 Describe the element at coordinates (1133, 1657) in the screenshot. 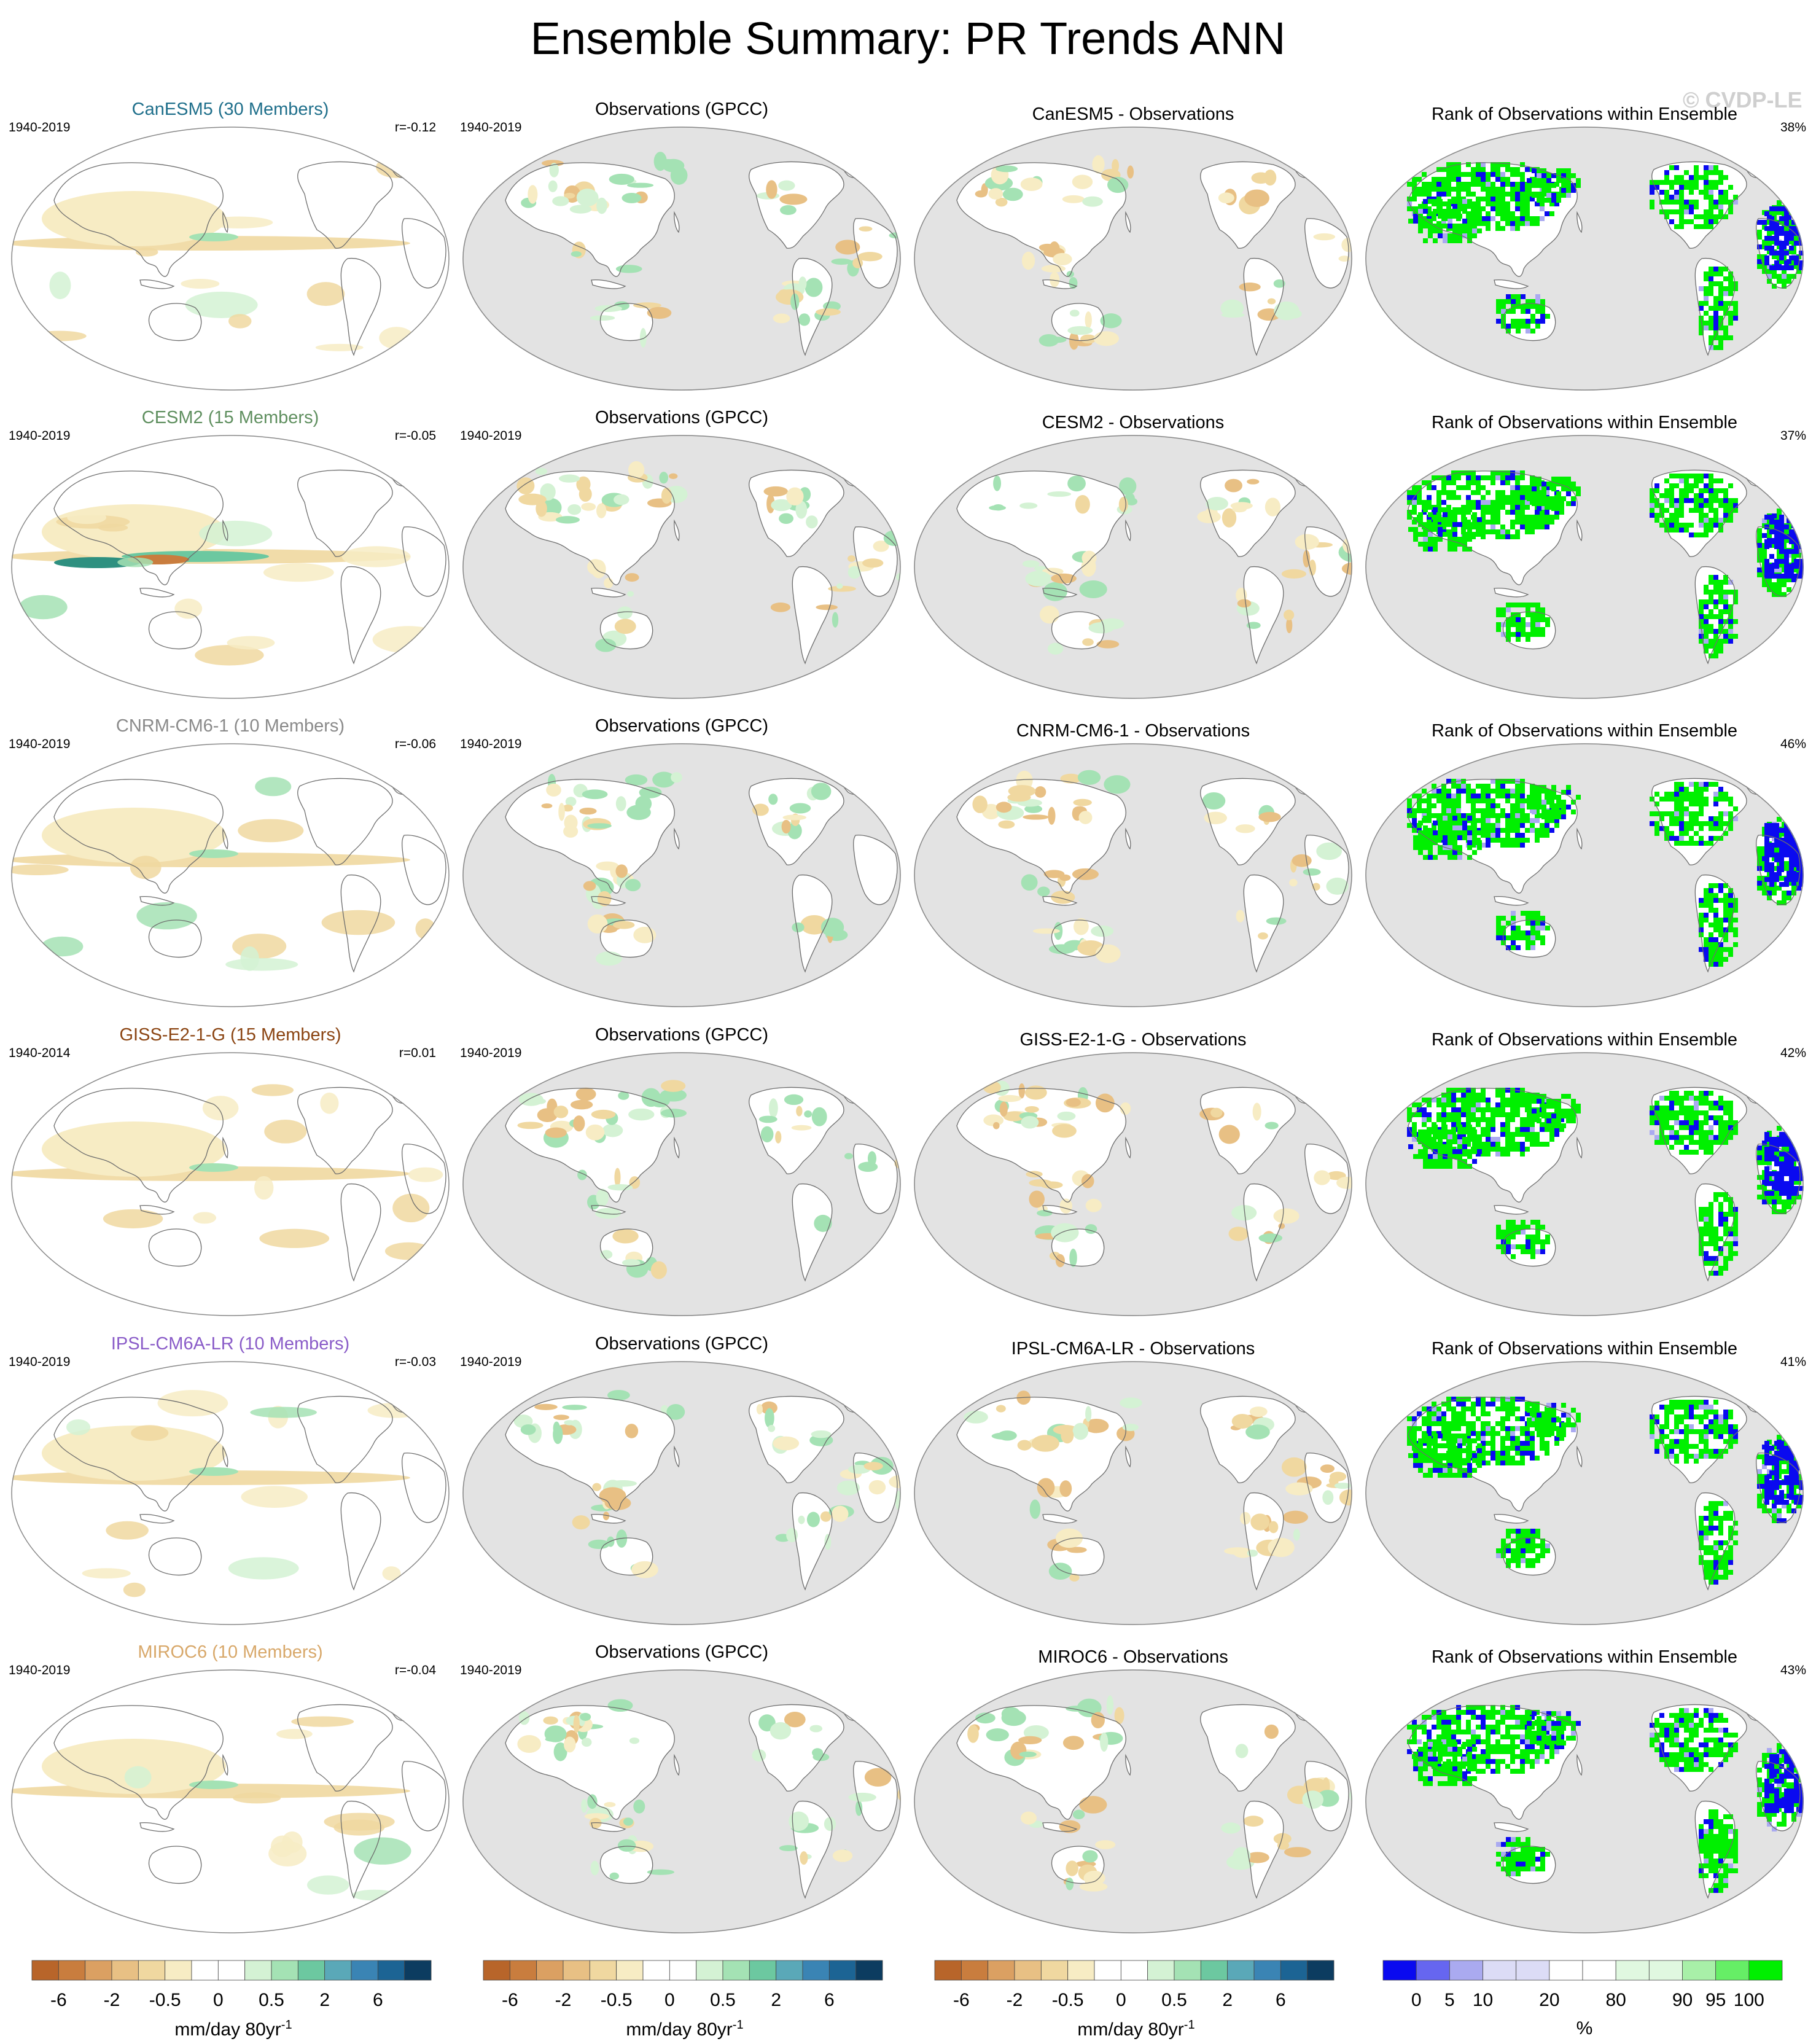

I see `panel-title-diff: MIROC6 - Observations` at that location.